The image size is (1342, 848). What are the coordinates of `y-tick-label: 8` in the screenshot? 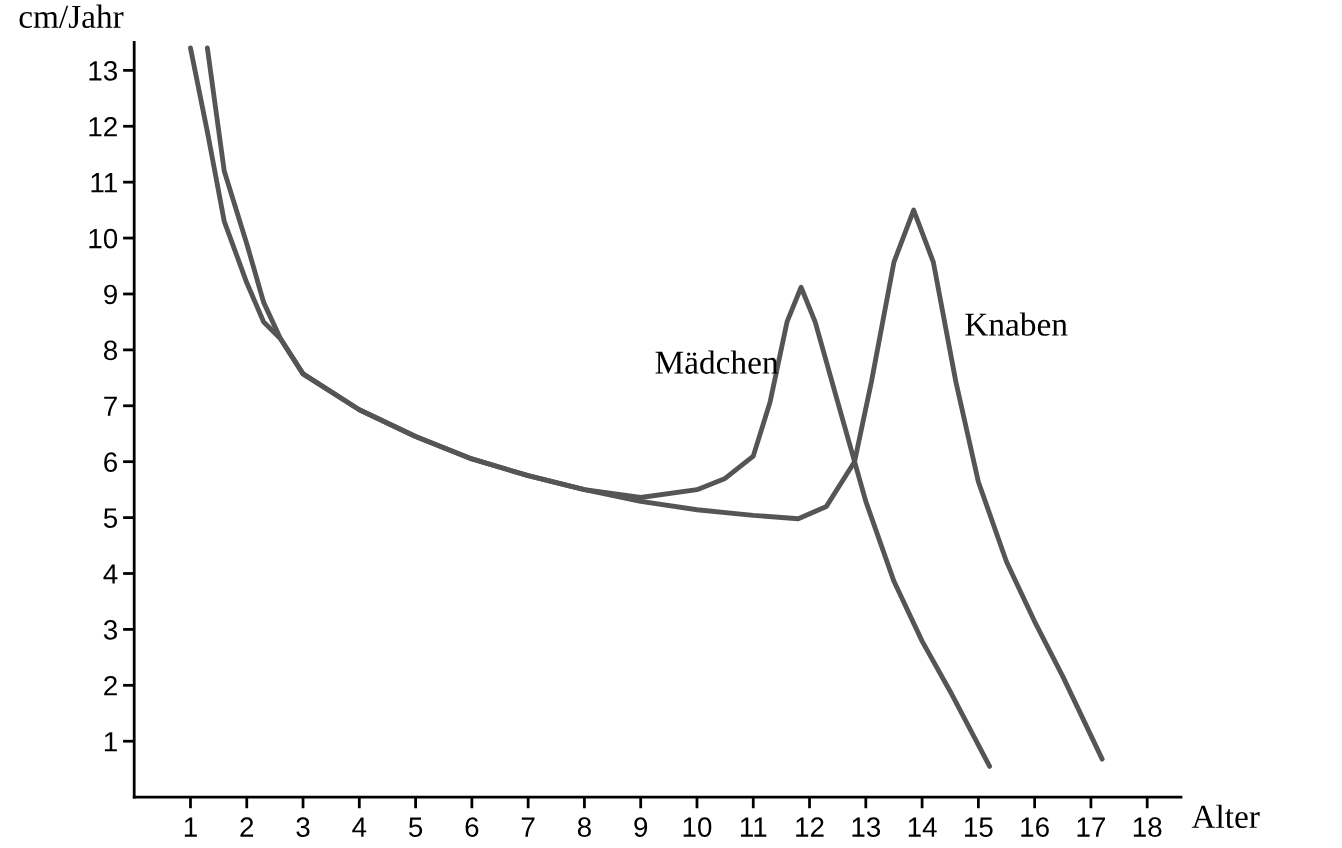 It's located at (110, 350).